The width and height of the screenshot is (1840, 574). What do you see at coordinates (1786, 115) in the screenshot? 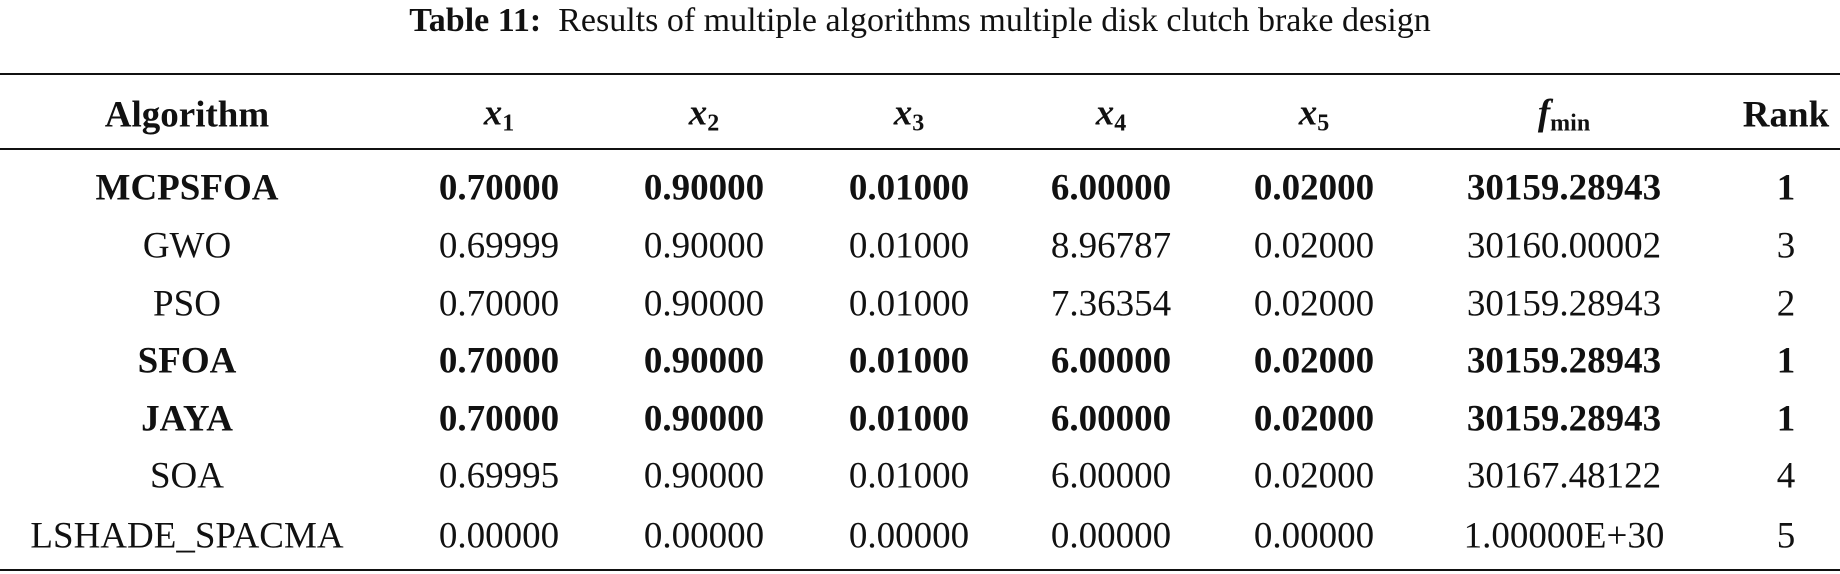
I see `header-cell: Rank` at bounding box center [1786, 115].